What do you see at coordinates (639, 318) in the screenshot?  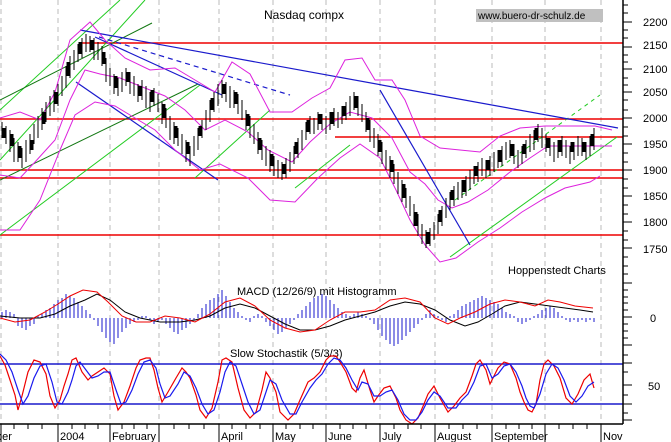 I see `macd-axis: 0` at bounding box center [639, 318].